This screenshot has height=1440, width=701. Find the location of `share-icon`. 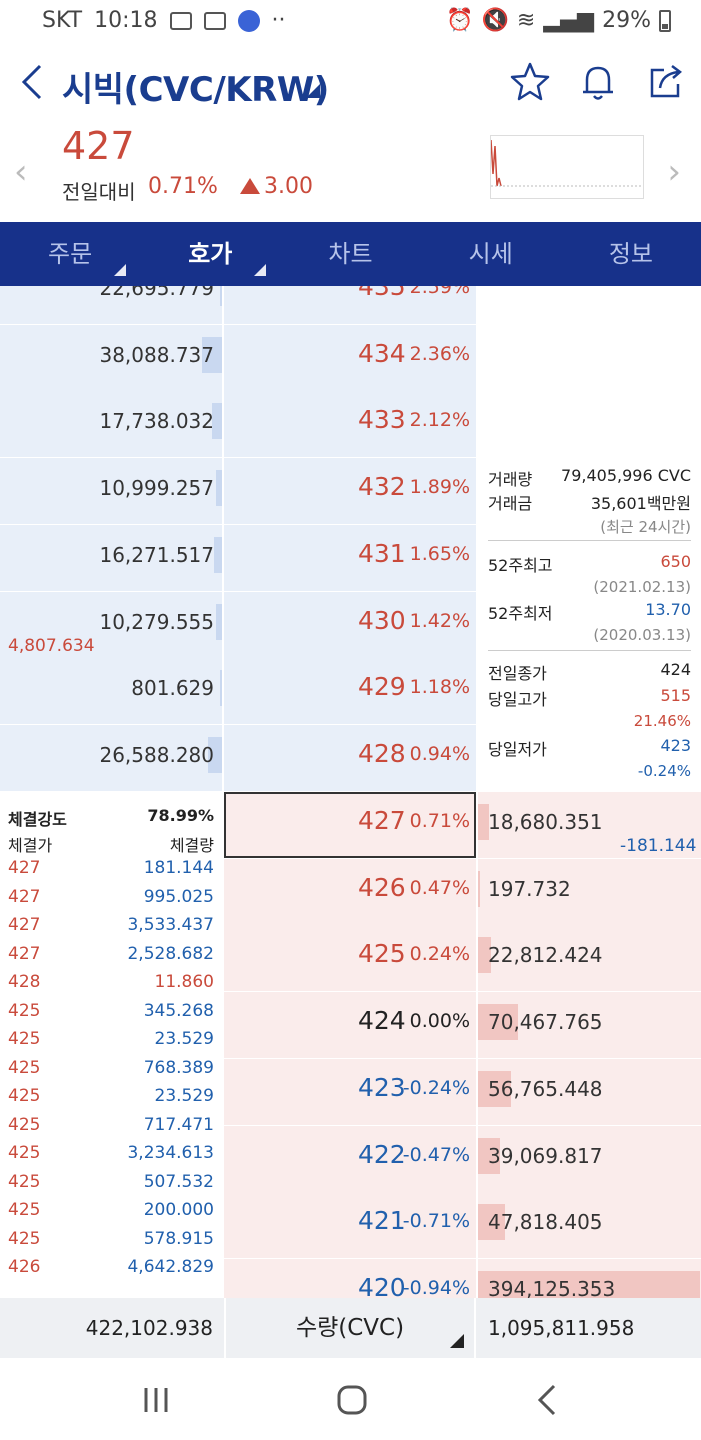

share-icon is located at coordinates (666, 82).